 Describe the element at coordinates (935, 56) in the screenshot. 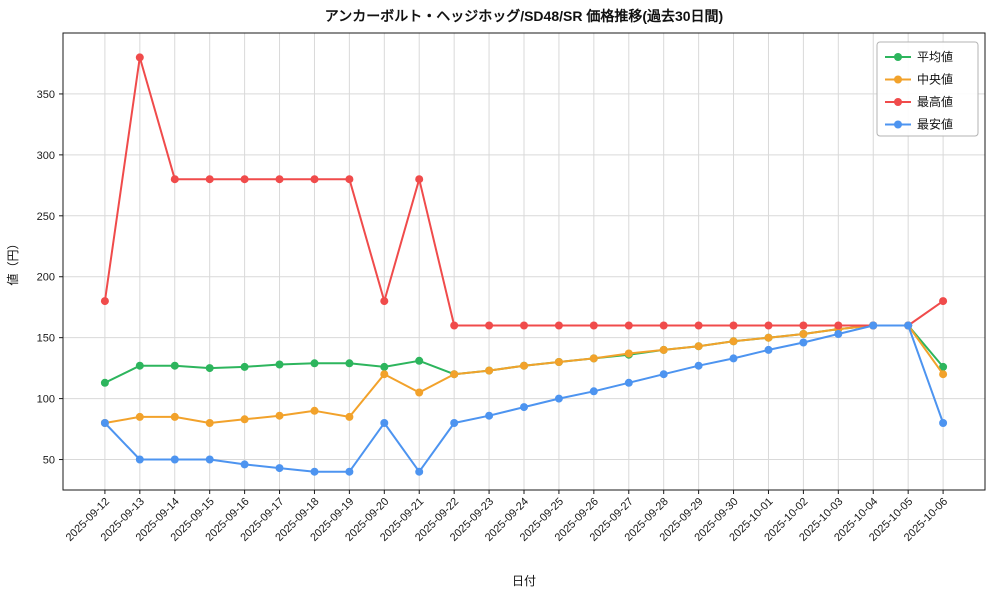

I see `legend-label-avg: 平均値` at that location.